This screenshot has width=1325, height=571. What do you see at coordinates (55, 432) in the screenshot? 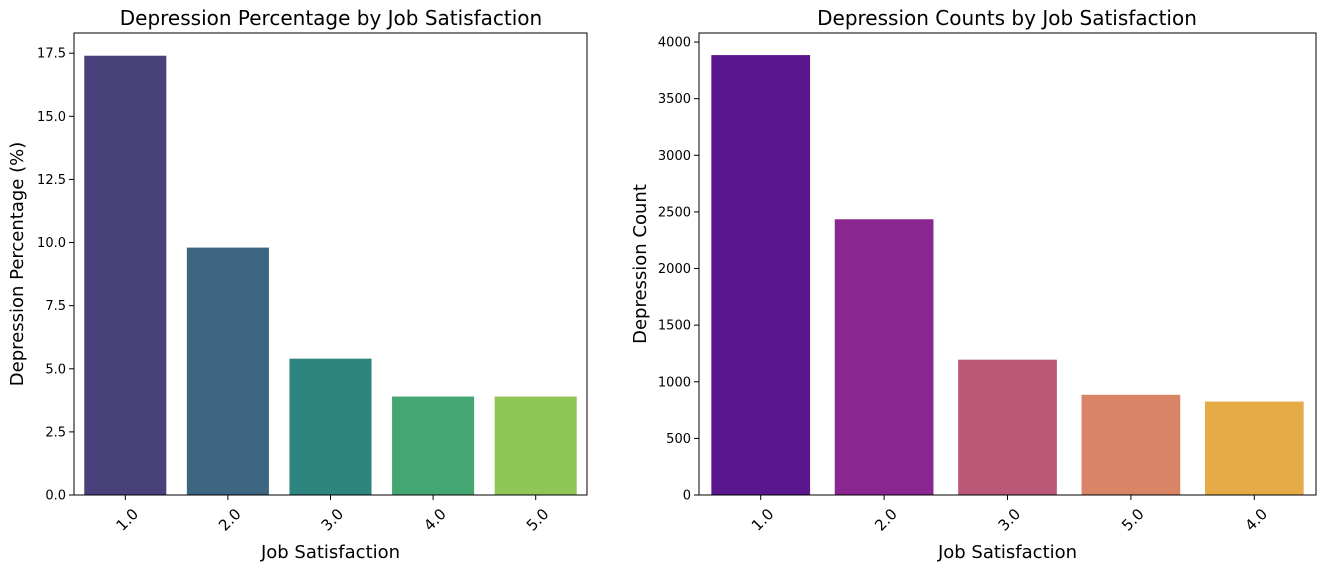
I see `y-tick-label: 2.5` at bounding box center [55, 432].